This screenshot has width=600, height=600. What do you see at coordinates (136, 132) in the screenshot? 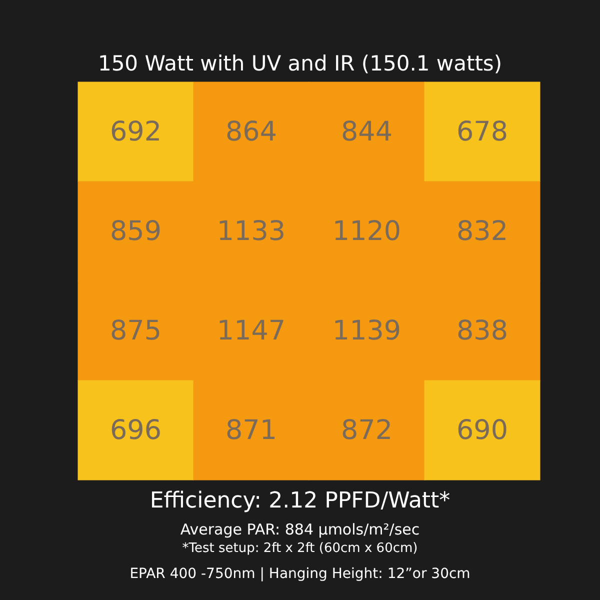
I see `data-label: 692` at bounding box center [136, 132].